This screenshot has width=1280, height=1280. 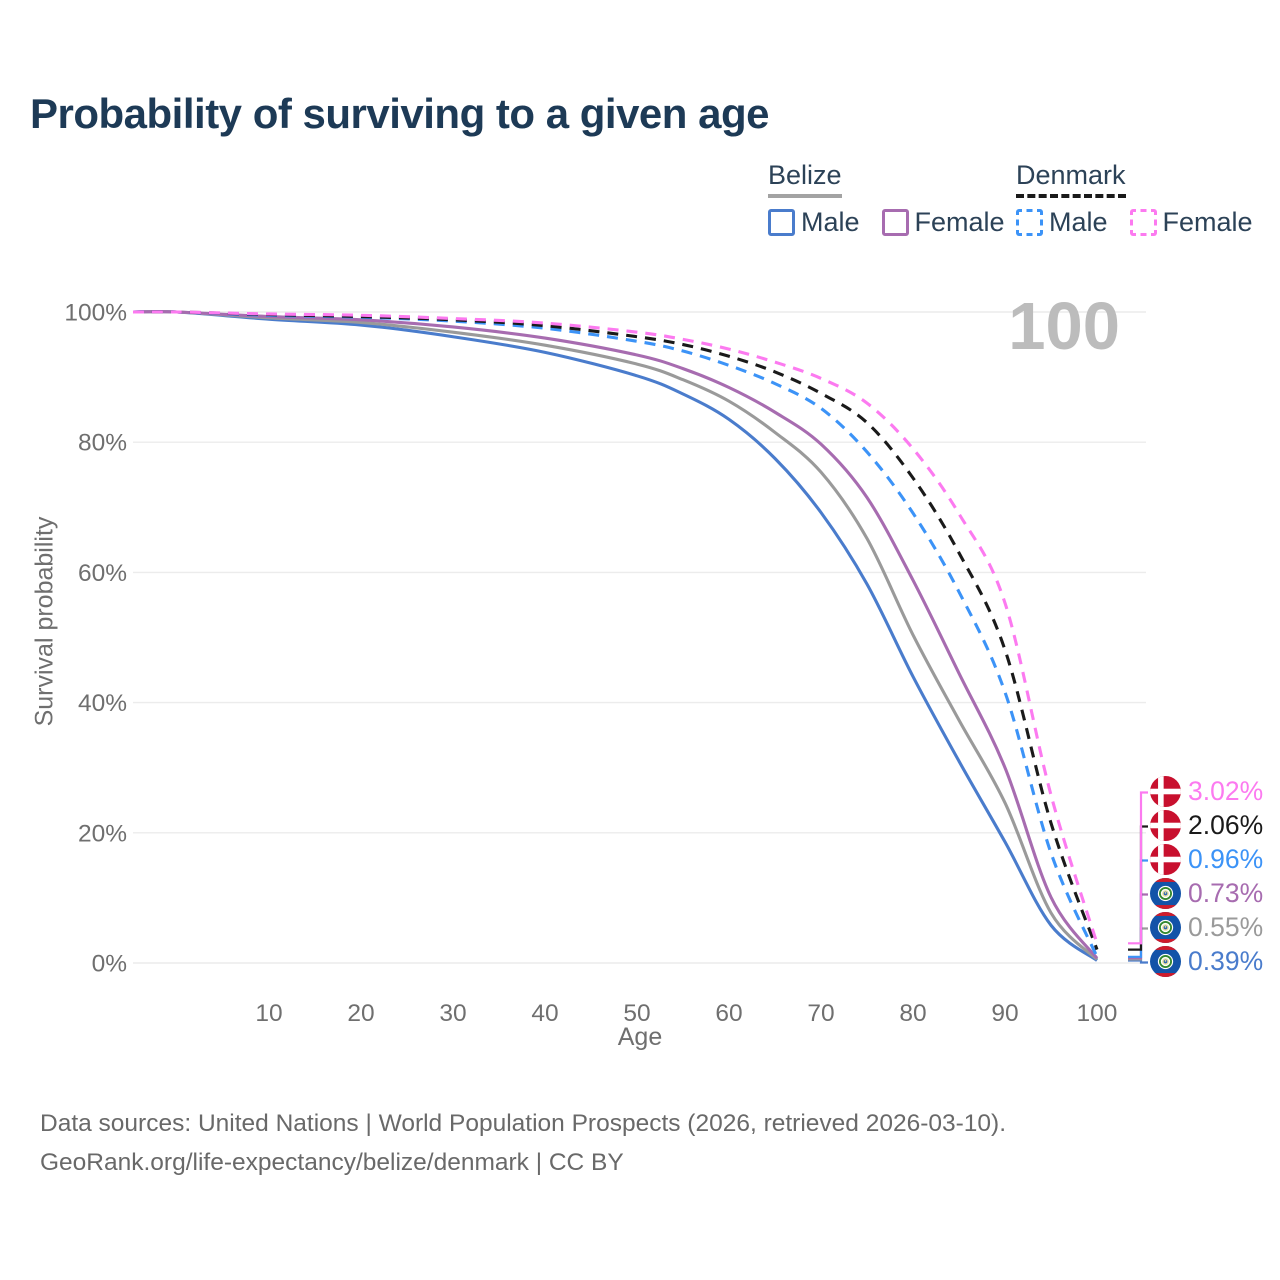 I want to click on legend-country-denmark: Denmark, so click(x=1071, y=179).